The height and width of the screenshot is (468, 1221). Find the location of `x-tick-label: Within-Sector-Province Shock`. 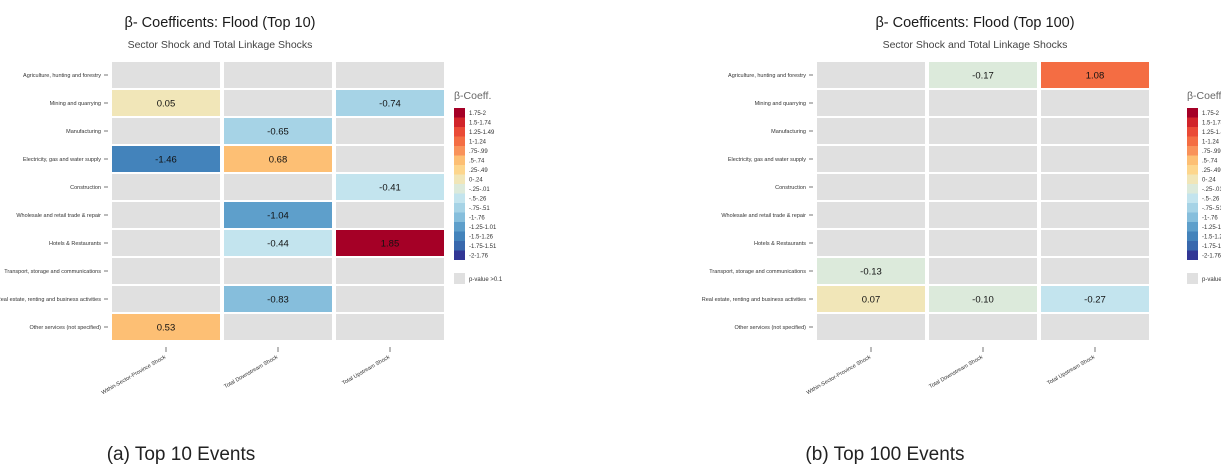

x-tick-label: Within-Sector-Province Shock is located at coordinates (134, 375).